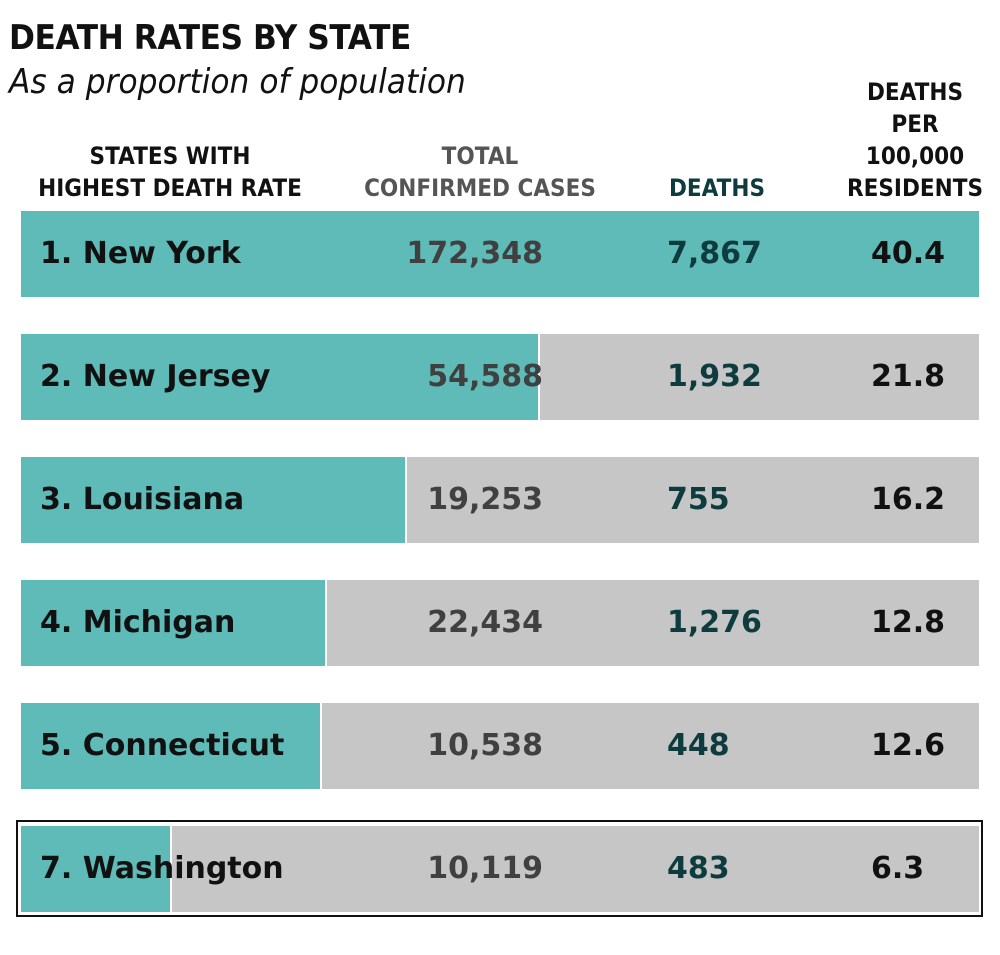 The width and height of the screenshot is (1000, 955). What do you see at coordinates (485, 499) in the screenshot?
I see `cases-value: 19,253` at bounding box center [485, 499].